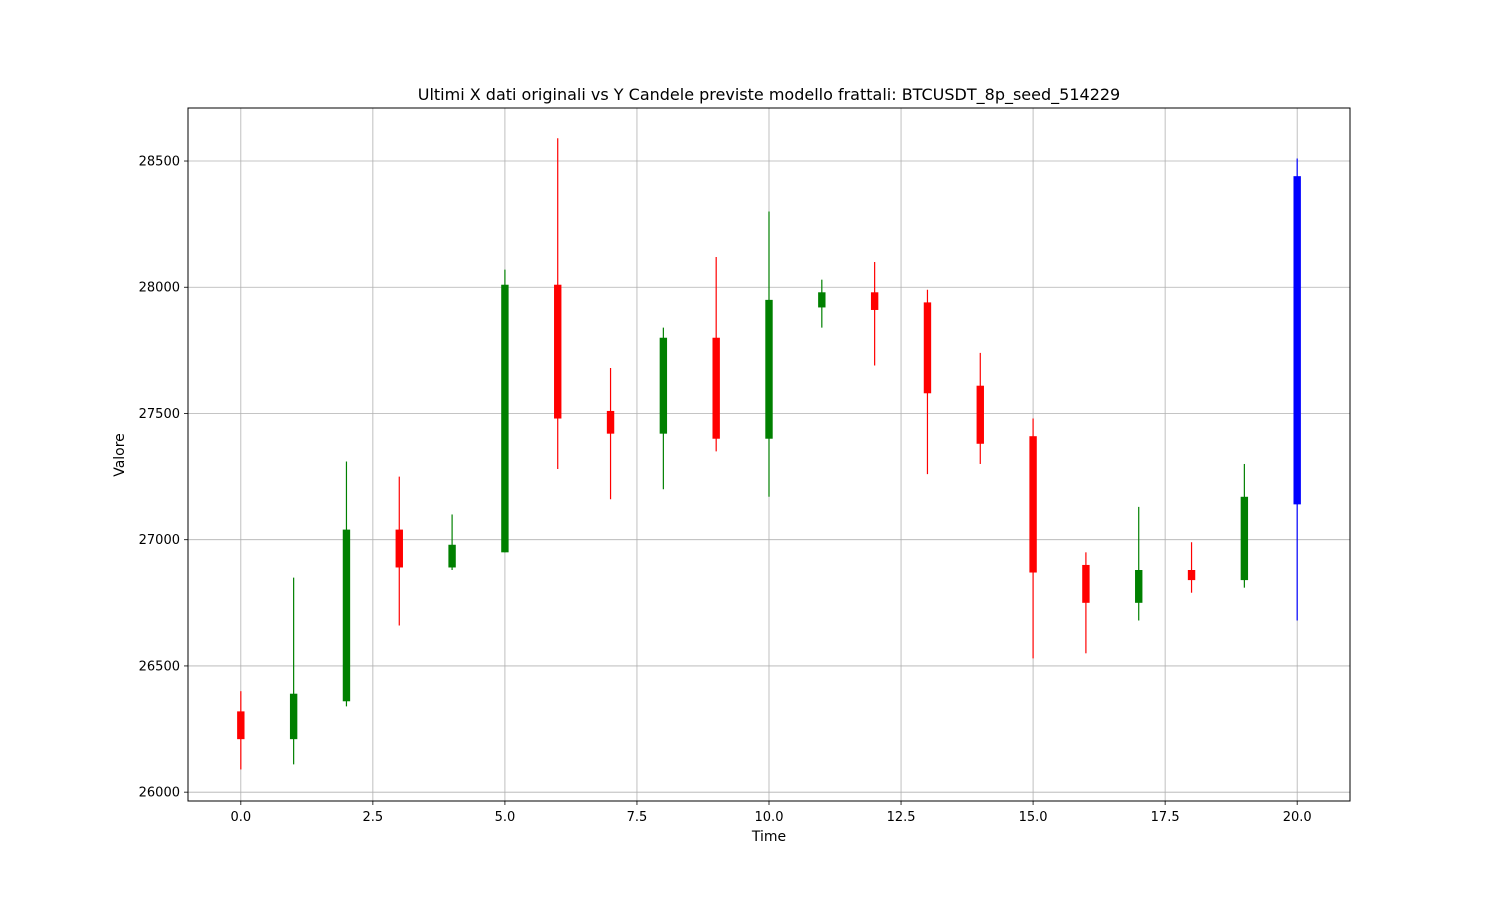  I want to click on y-axis-label: Valore, so click(120, 455).